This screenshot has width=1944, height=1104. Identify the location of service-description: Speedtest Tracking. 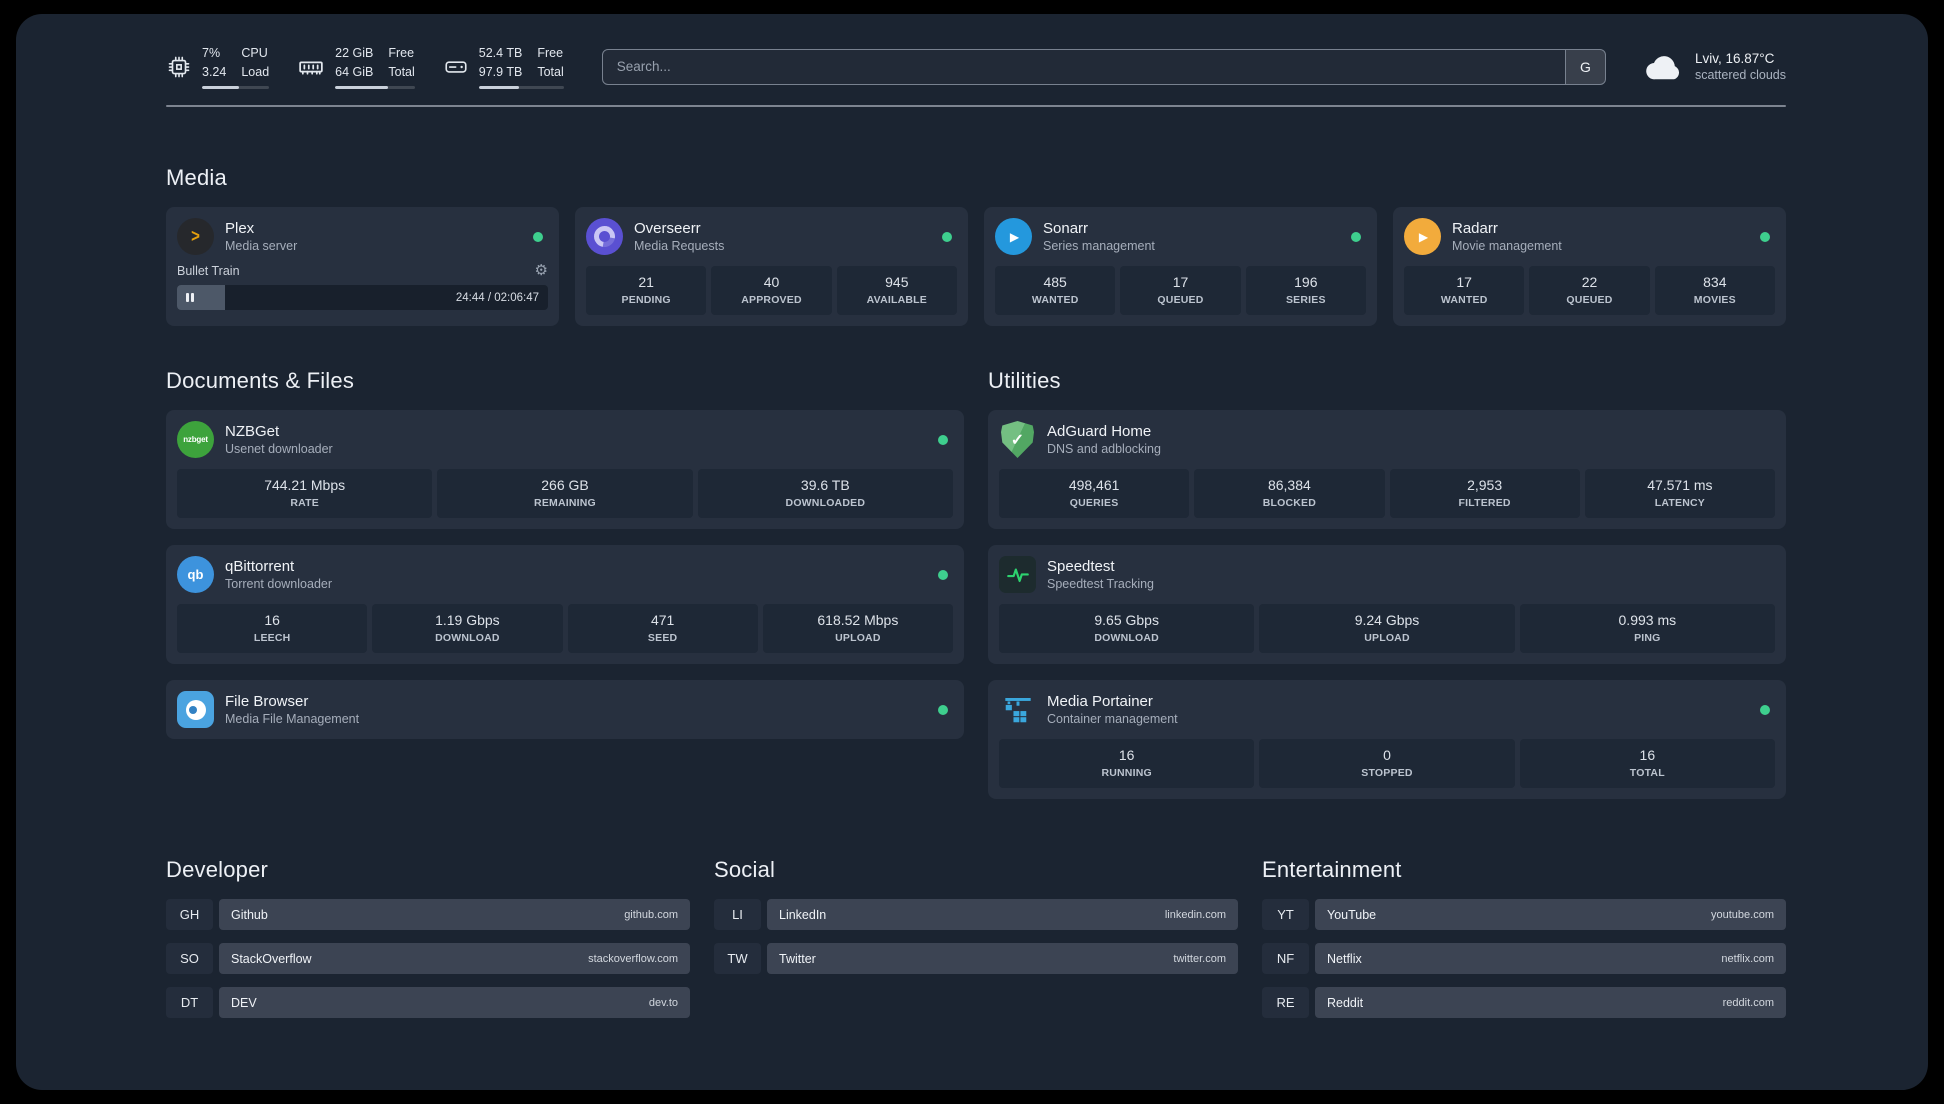
(1101, 584).